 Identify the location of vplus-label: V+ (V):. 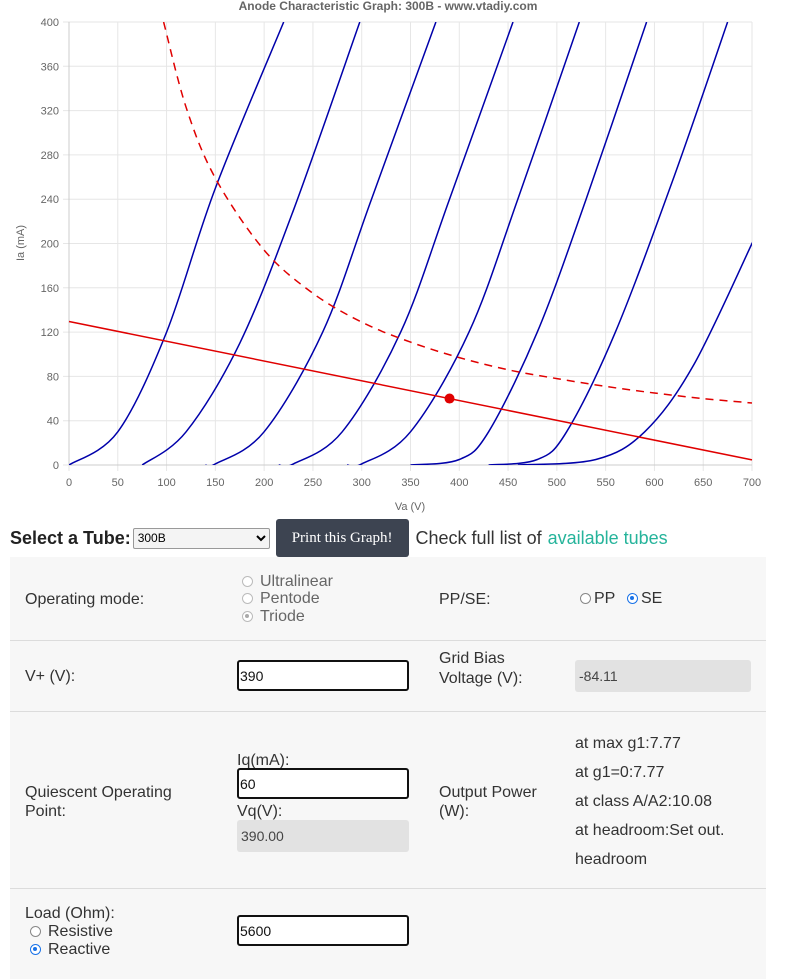
(50, 676).